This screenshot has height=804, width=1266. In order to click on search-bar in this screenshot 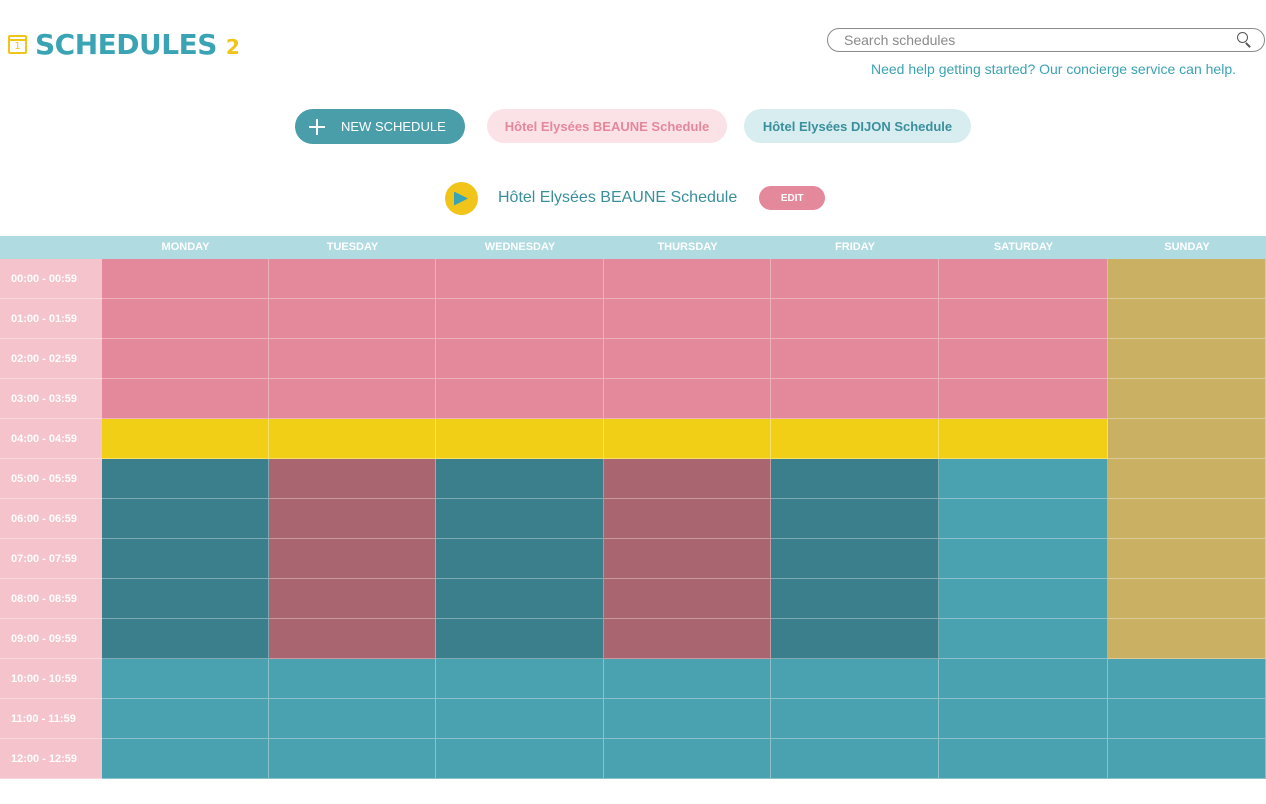, I will do `click(1046, 40)`.